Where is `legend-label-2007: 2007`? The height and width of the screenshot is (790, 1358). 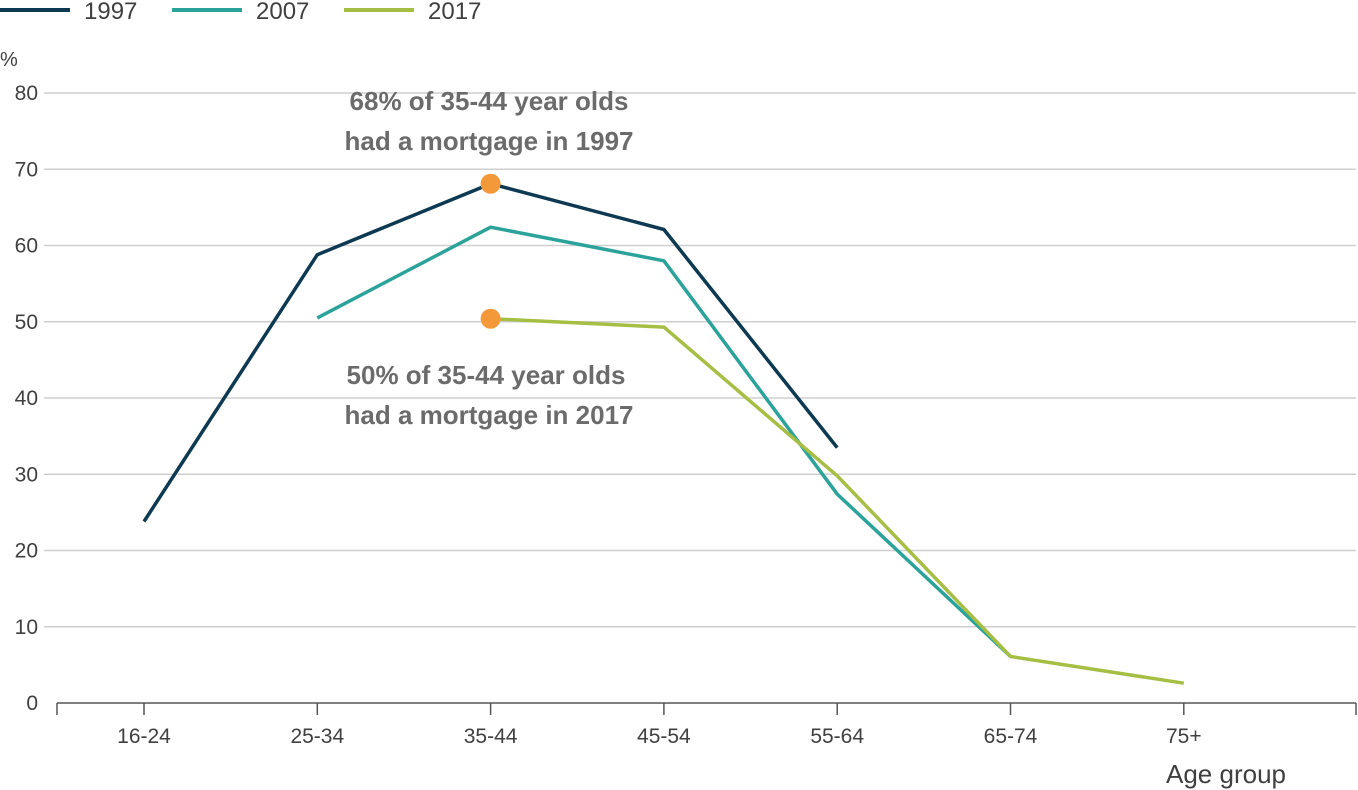 legend-label-2007: 2007 is located at coordinates (282, 12).